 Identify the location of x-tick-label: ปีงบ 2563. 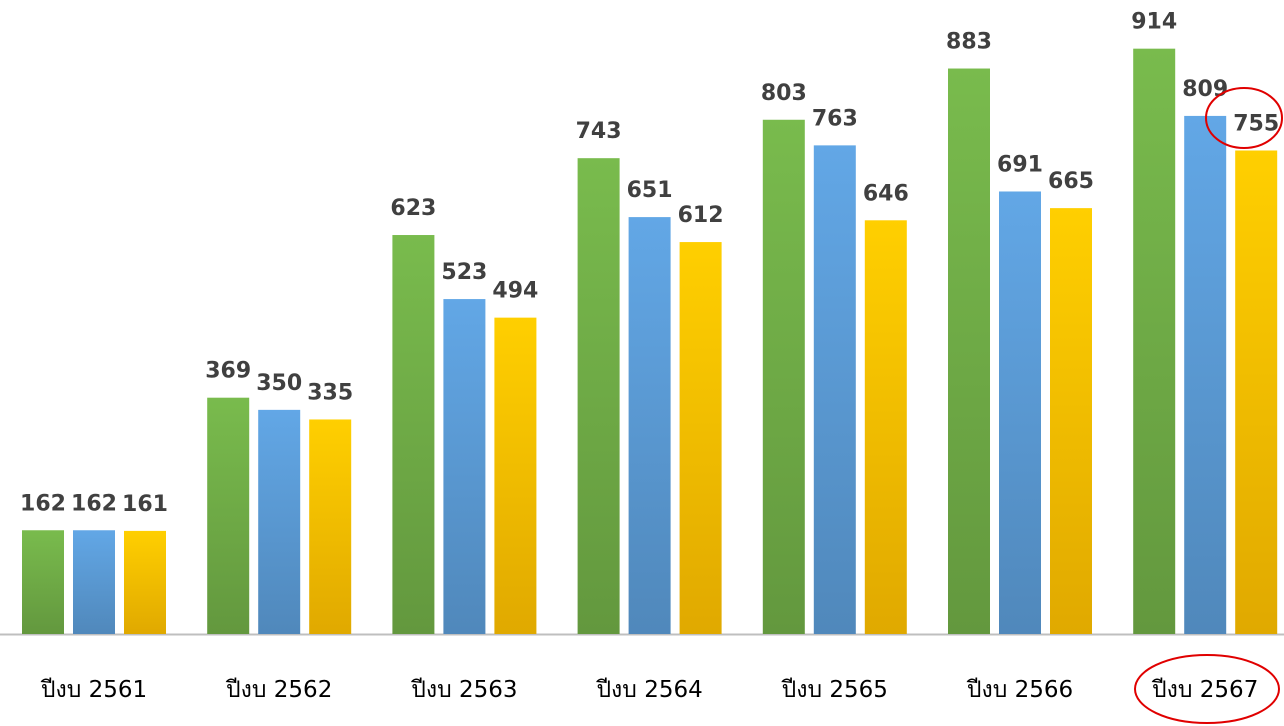
(464, 690).